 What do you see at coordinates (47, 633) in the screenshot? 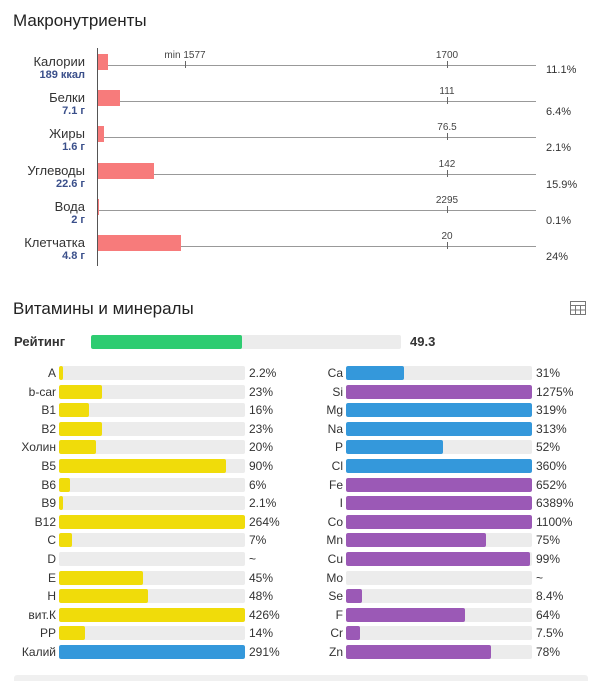
I see `vitamin-name: PP` at bounding box center [47, 633].